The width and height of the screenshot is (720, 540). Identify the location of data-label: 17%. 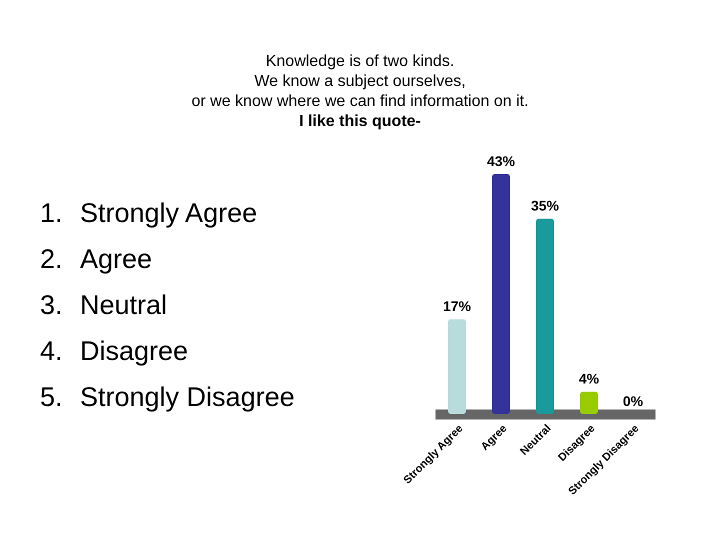
(457, 306).